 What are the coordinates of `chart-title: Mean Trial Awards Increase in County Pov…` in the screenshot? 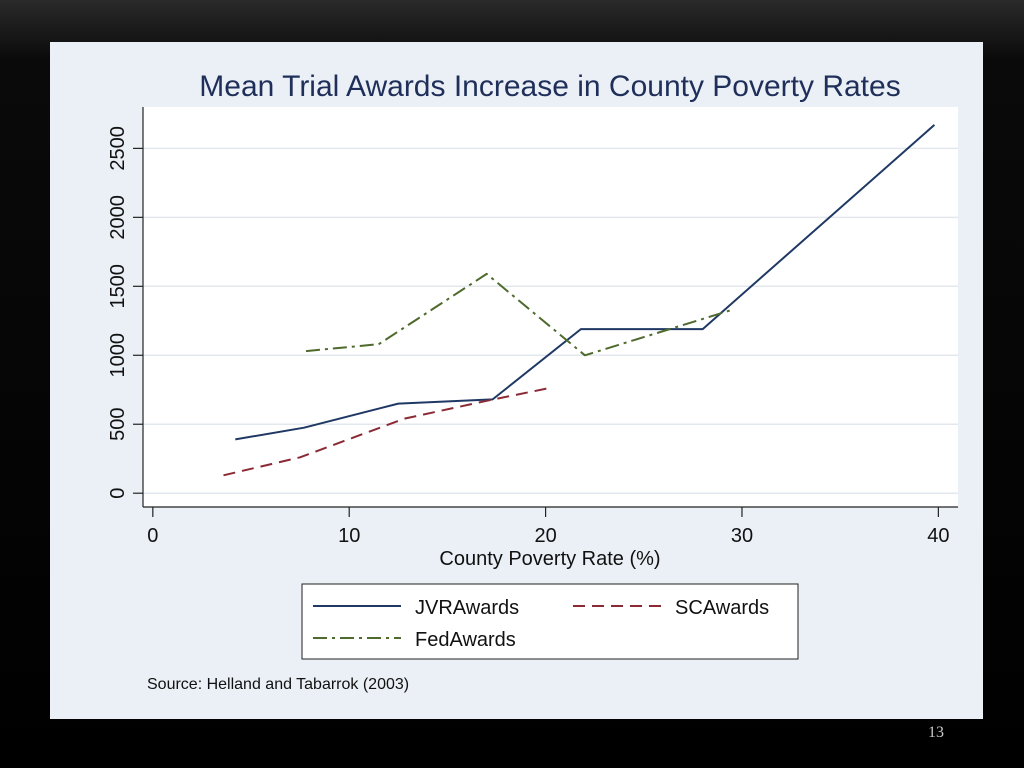 It's located at (549, 86).